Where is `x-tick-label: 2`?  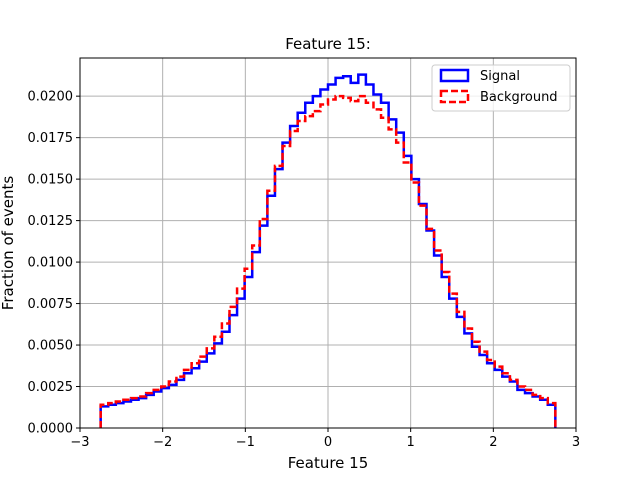 x-tick-label: 2 is located at coordinates (493, 442).